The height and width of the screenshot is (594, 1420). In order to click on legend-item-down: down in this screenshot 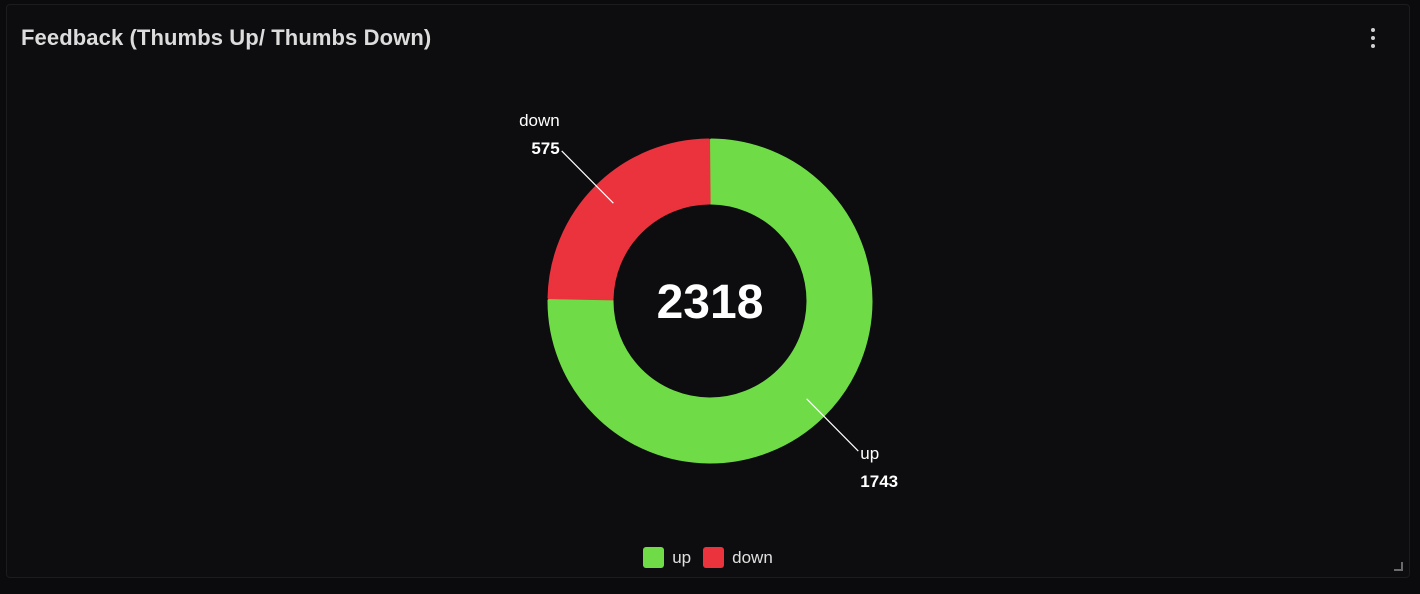, I will do `click(738, 557)`.